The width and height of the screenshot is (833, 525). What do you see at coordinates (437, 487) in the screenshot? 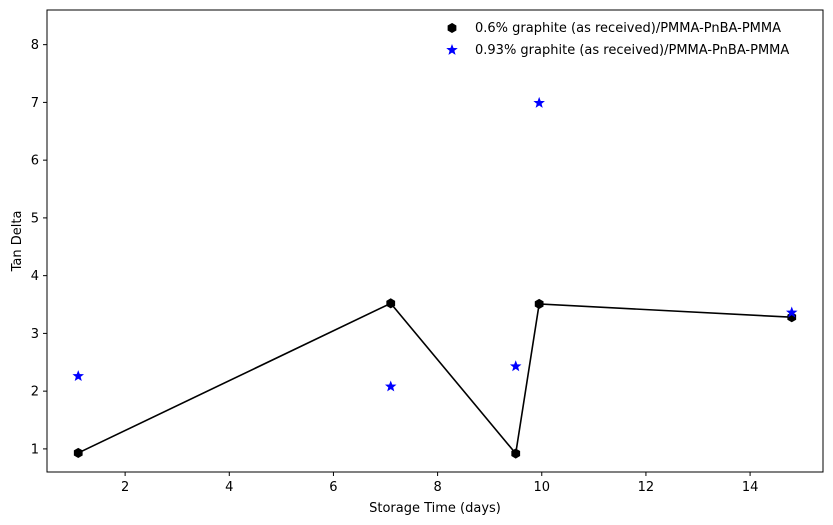
I see `x-tick-label: 8` at bounding box center [437, 487].